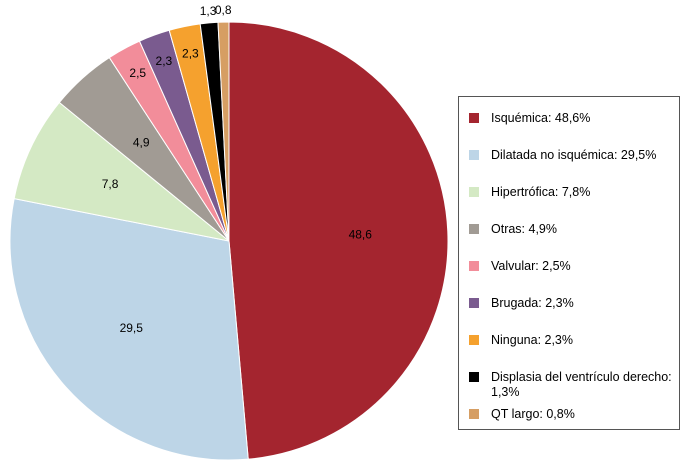  I want to click on legend-label: Valvular: 2,5%, so click(531, 266).